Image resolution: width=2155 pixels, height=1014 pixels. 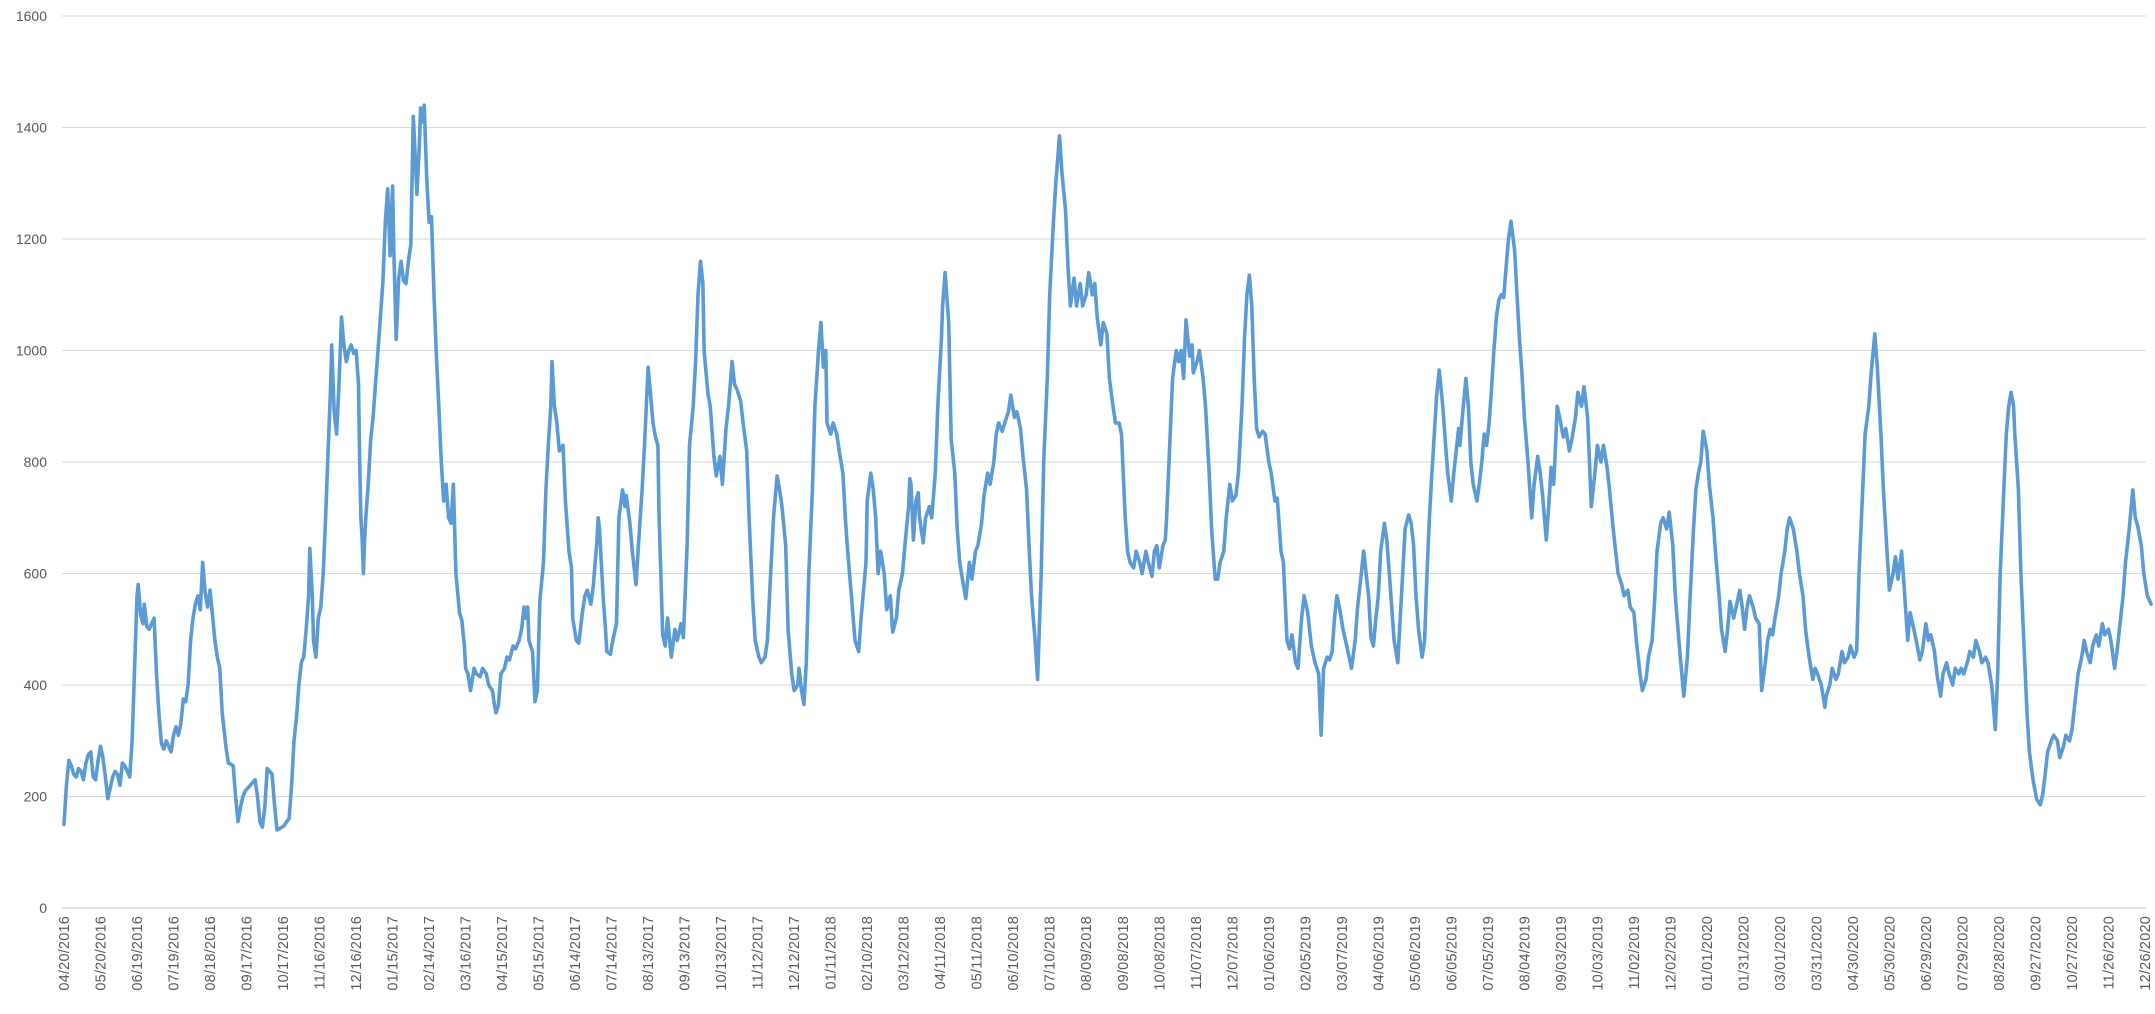 I want to click on x-tick-label-7: 11/16/2016, so click(x=321, y=953).